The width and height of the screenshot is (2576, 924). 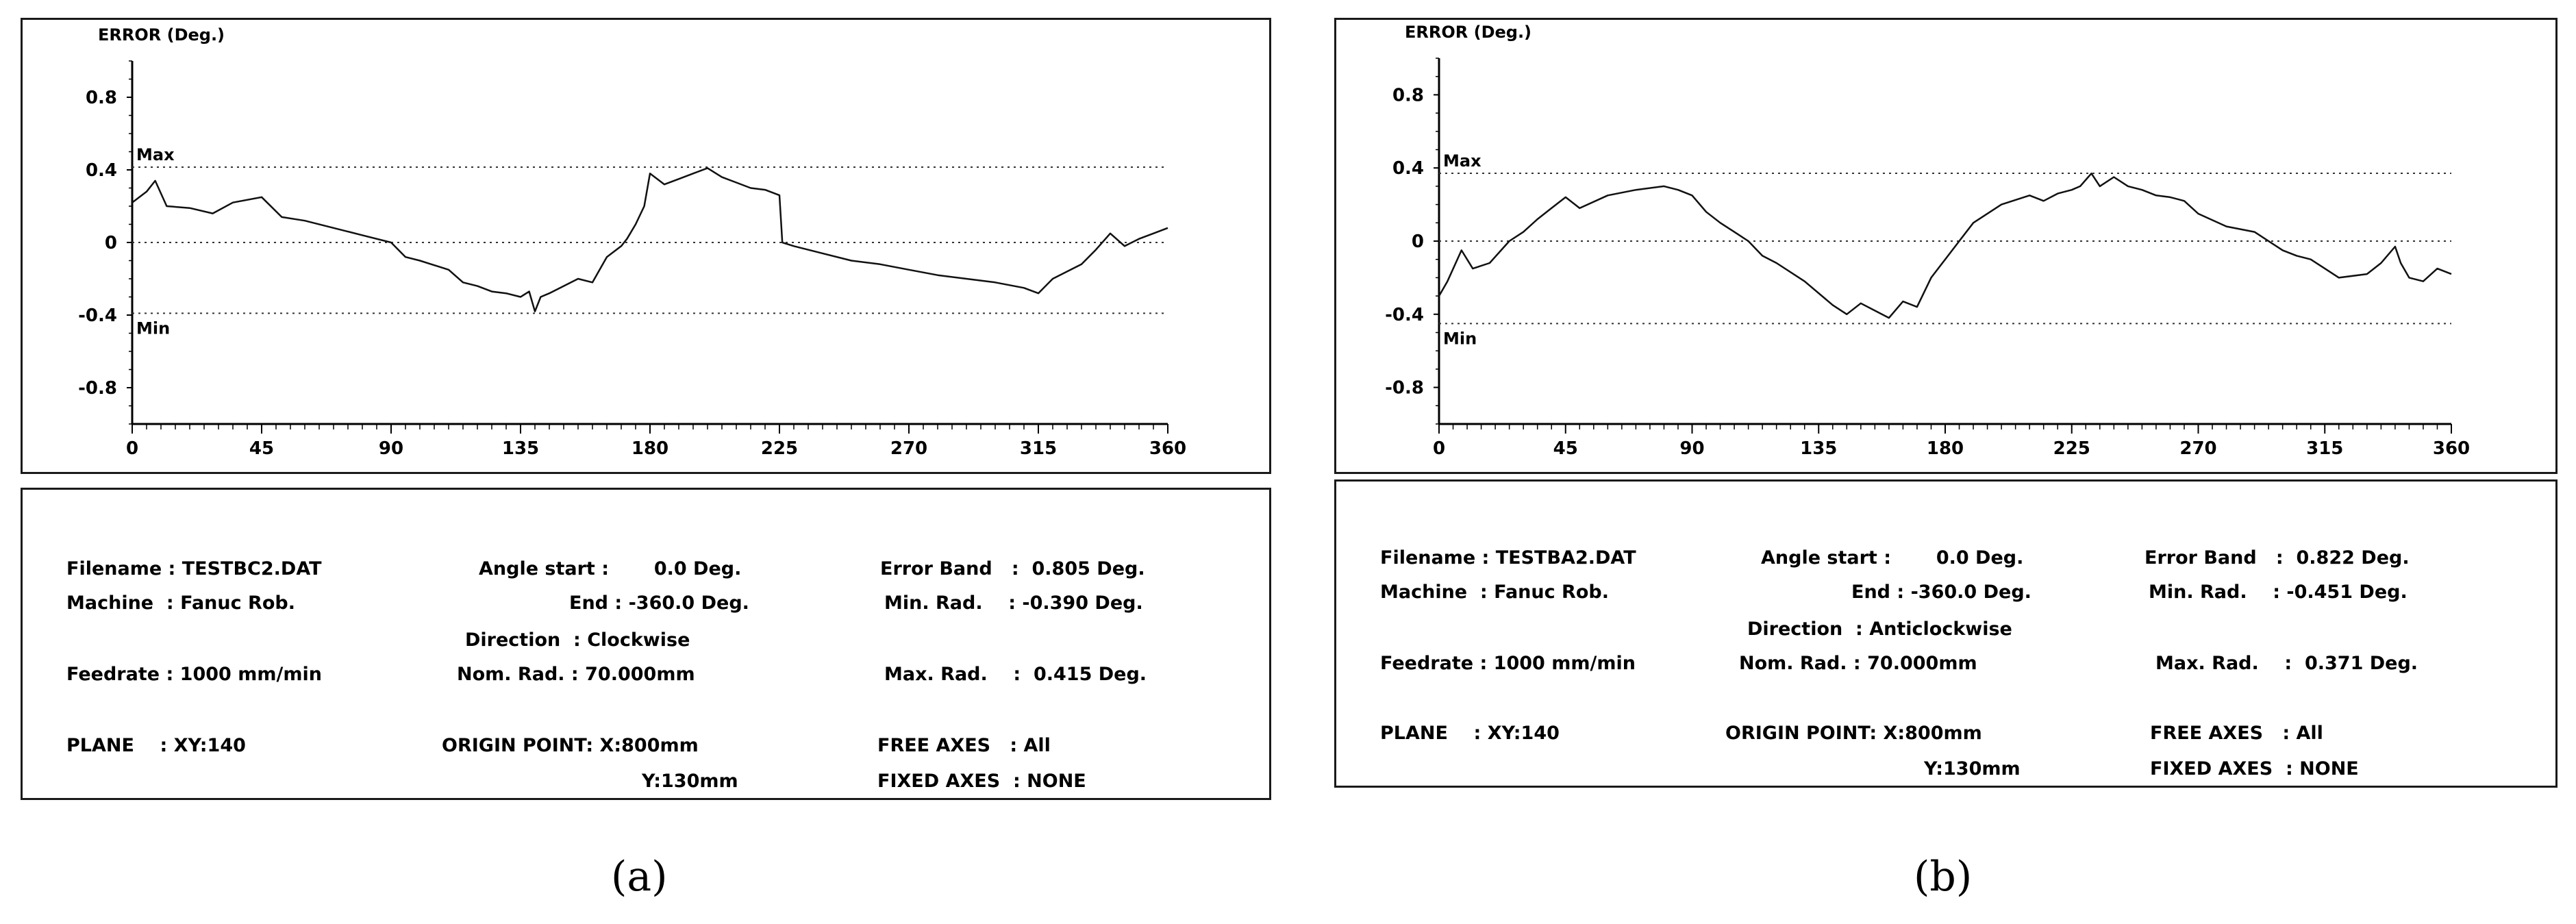 I want to click on min-rad-text: Min. Rad. : -0.390 Deg., so click(x=1013, y=603).